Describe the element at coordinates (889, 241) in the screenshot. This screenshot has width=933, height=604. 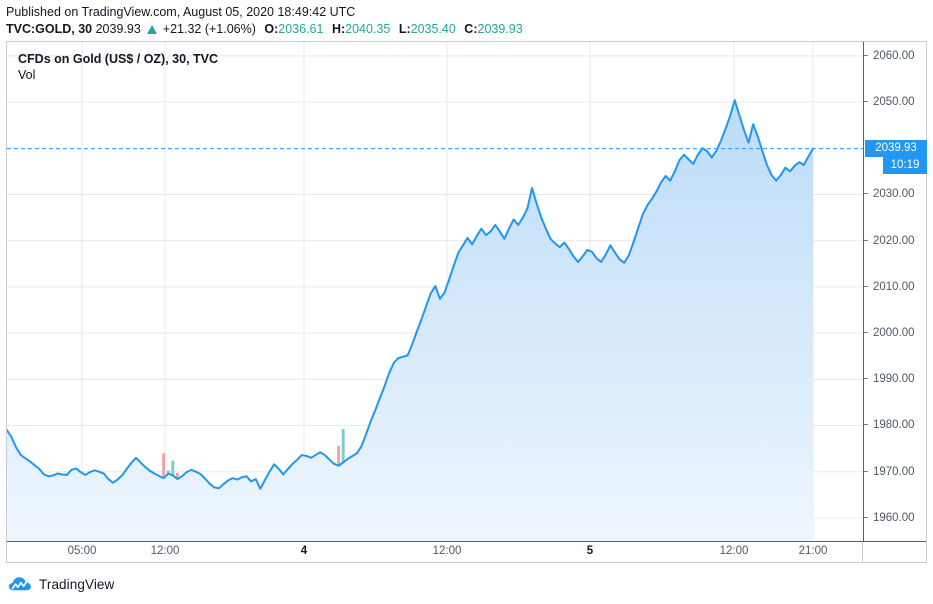
I see `price-tick-label: 2020.00` at that location.